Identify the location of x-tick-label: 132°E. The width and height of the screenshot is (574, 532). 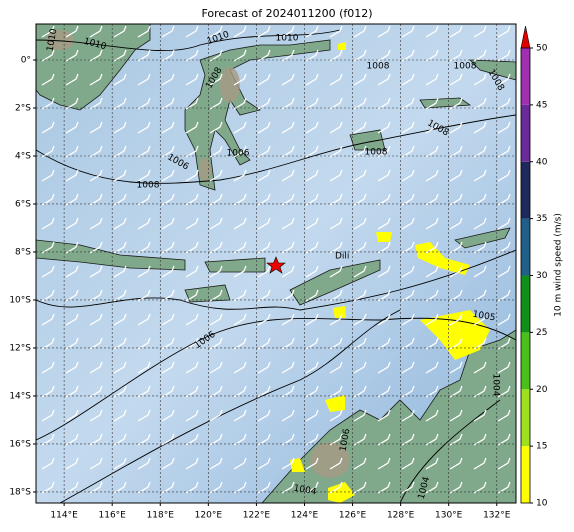
(497, 516).